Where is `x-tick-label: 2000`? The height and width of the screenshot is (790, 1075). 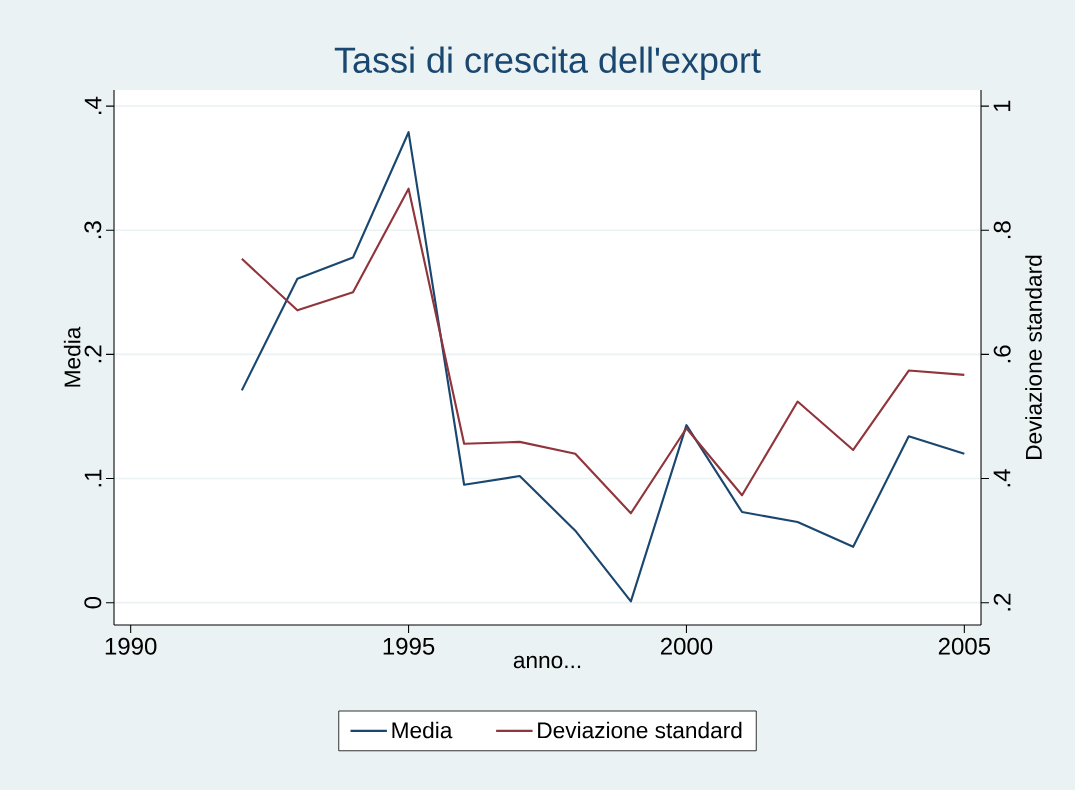 x-tick-label: 2000 is located at coordinates (686, 646).